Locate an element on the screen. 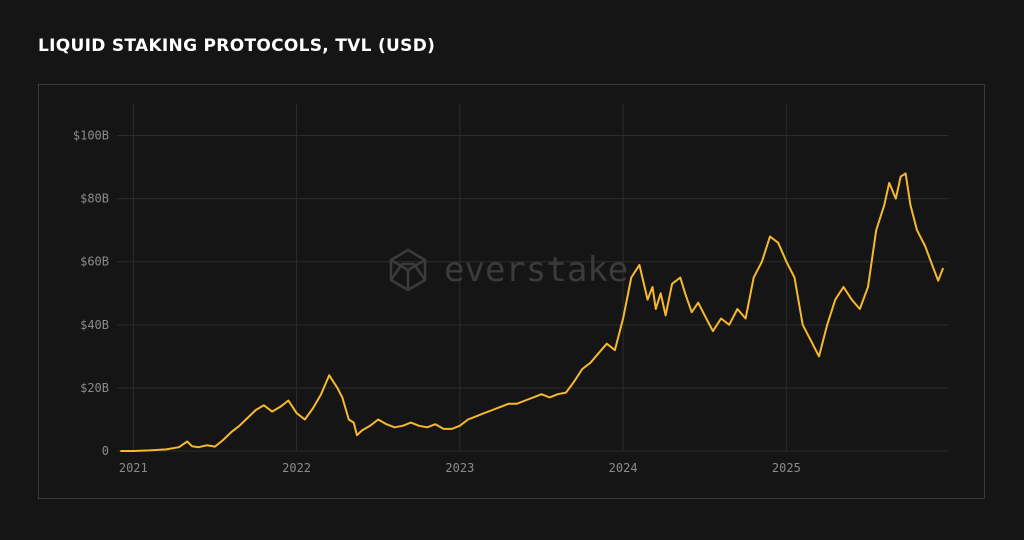 This screenshot has height=540, width=1024. watermark-text: everstake is located at coordinates (536, 270).